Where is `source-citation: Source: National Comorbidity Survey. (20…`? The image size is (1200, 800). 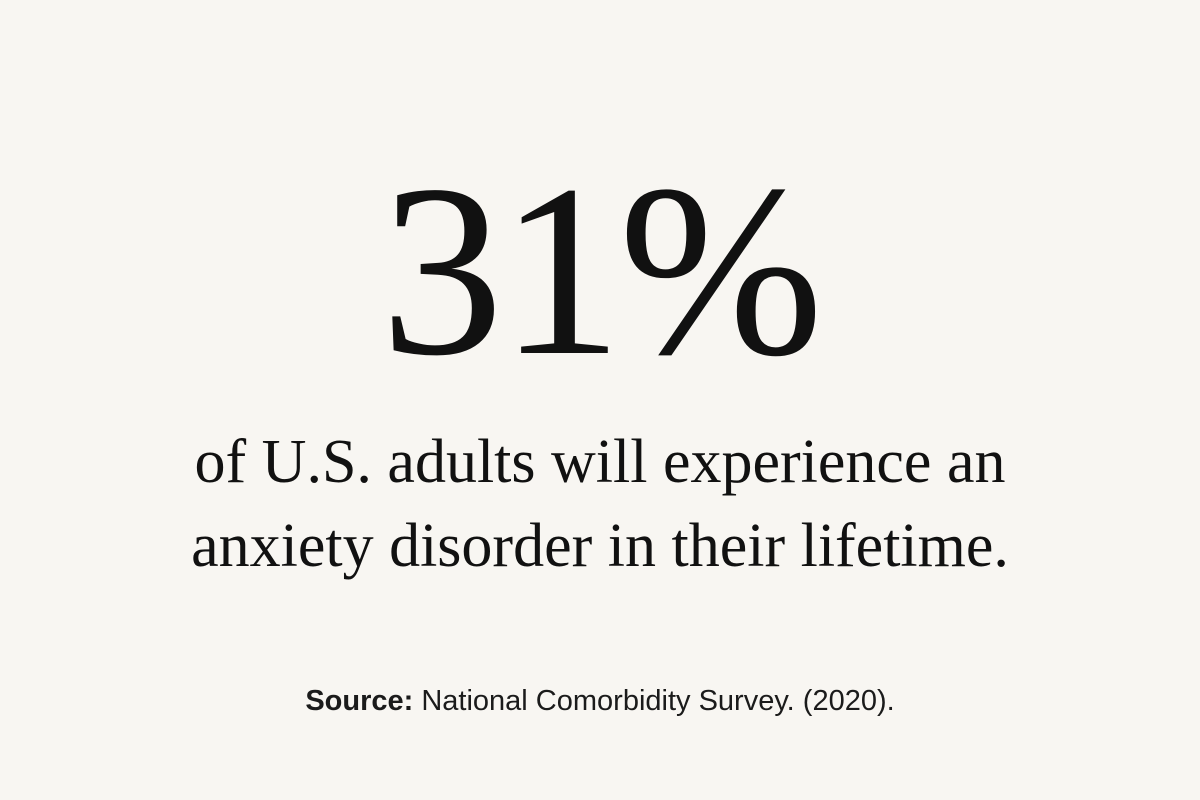 source-citation: Source: National Comorbidity Survey. (20… is located at coordinates (600, 701).